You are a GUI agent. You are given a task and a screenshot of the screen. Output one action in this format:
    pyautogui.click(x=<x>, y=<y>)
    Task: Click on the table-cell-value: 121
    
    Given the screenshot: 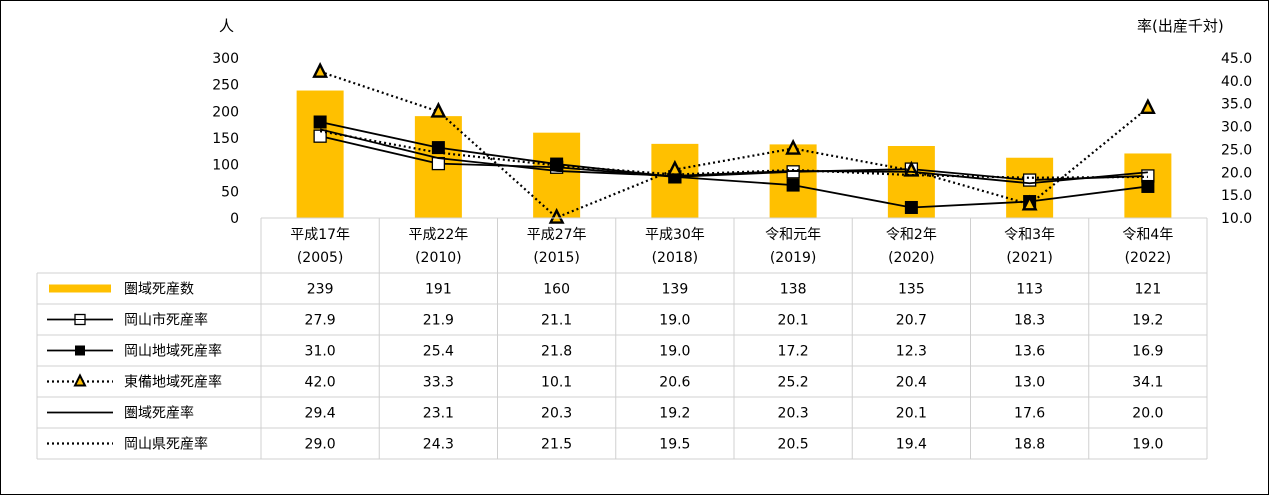 What is the action you would take?
    pyautogui.click(x=1148, y=290)
    